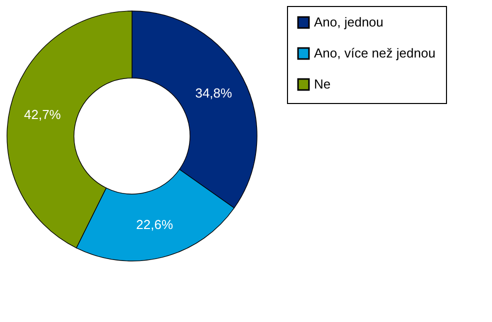  I want to click on data-label: 22,6%, so click(155, 224).